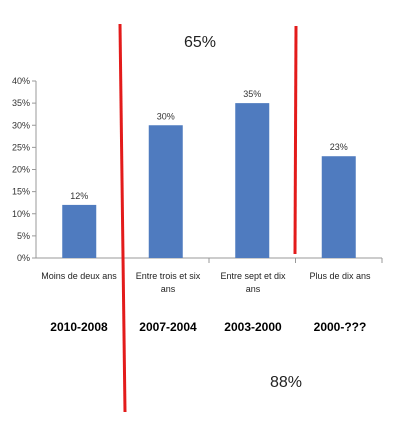  What do you see at coordinates (339, 147) in the screenshot?
I see `data-label: 23%` at bounding box center [339, 147].